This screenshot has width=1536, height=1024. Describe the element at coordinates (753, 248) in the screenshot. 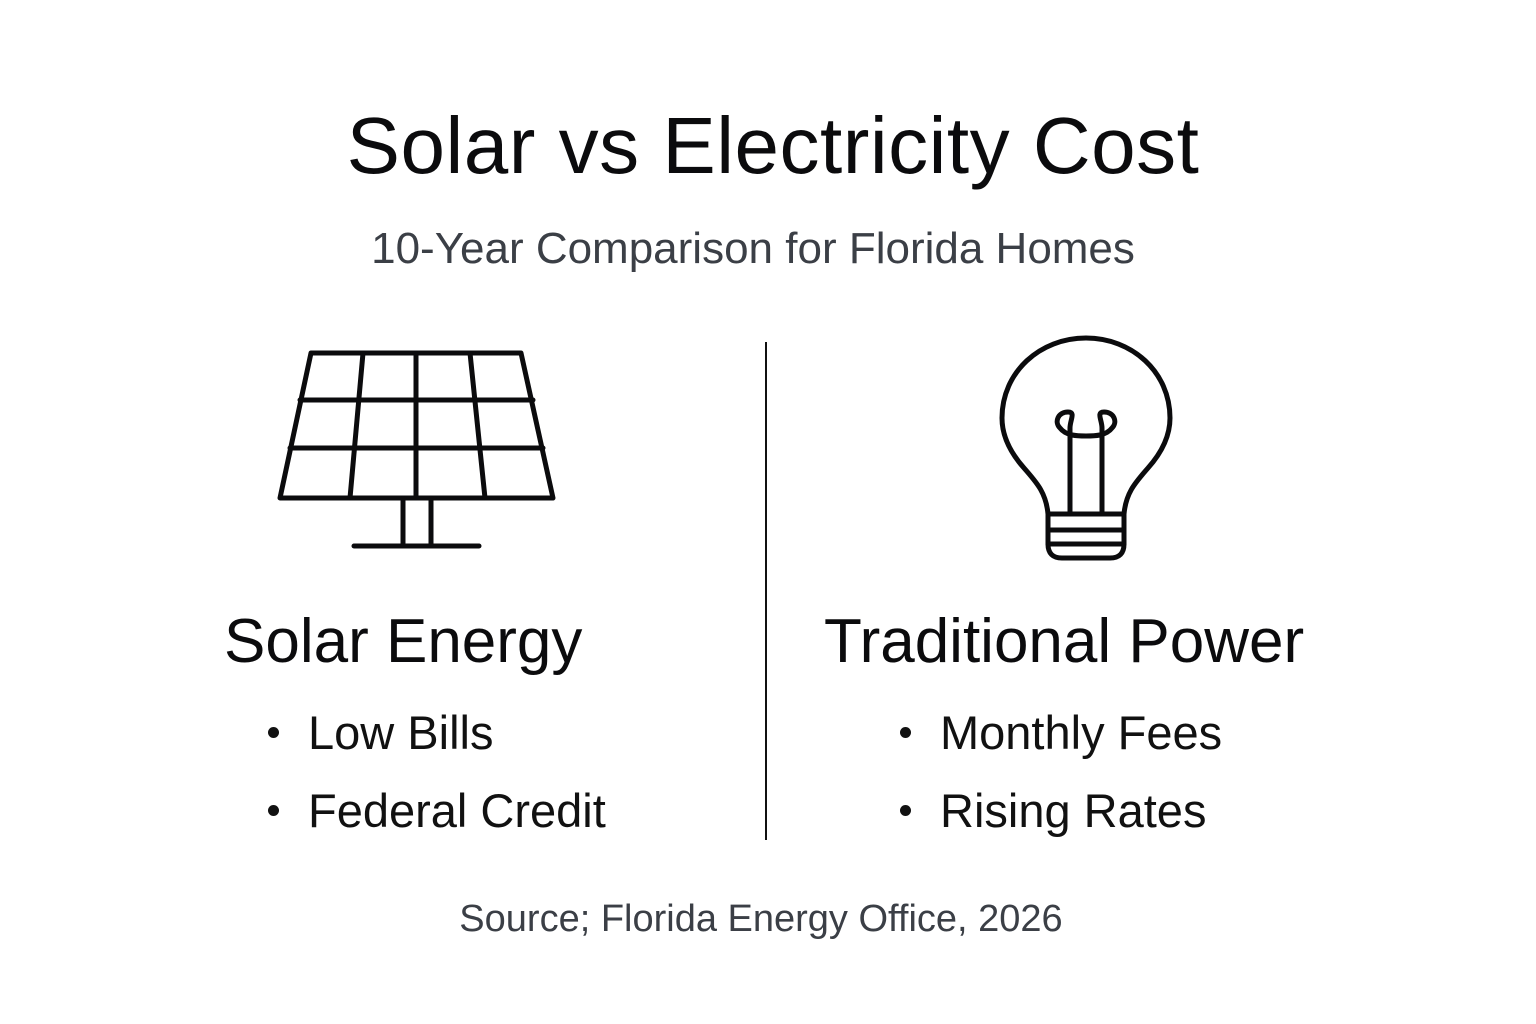

I see `page-subtitle: 10-Year Comparison for Florida Homes` at that location.